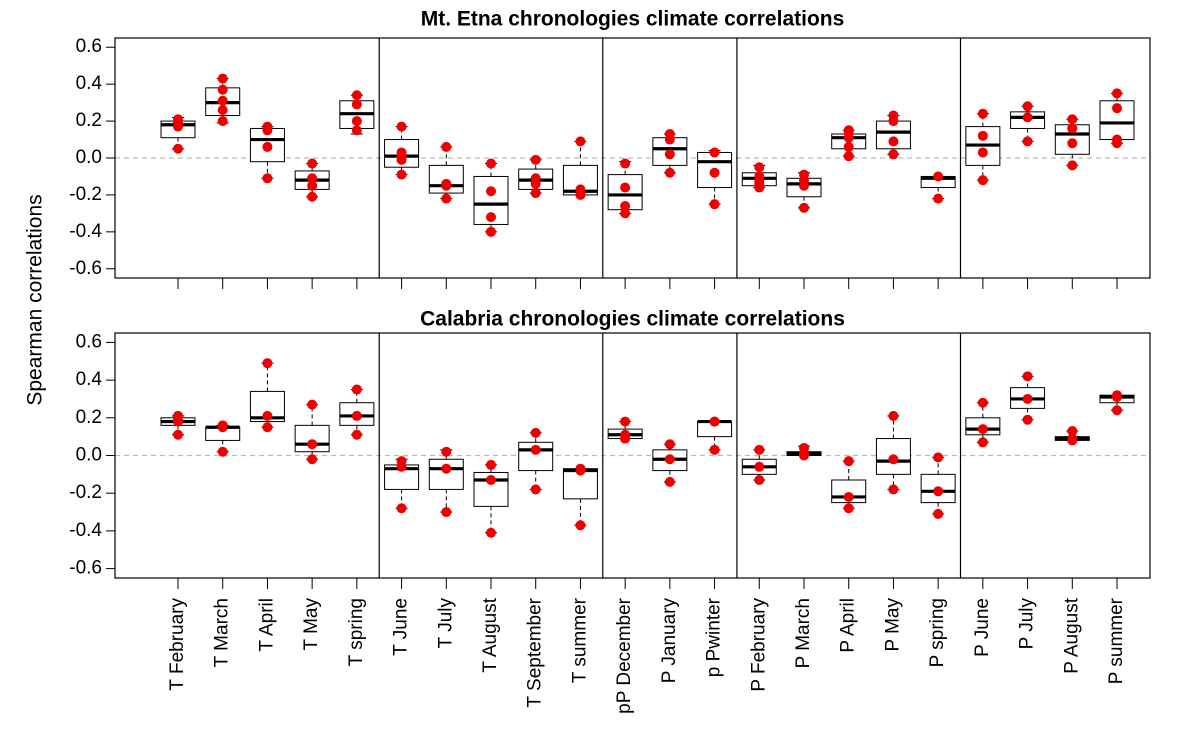 The image size is (1184, 734). I want to click on y-tick-label: -0.2, so click(85, 194).